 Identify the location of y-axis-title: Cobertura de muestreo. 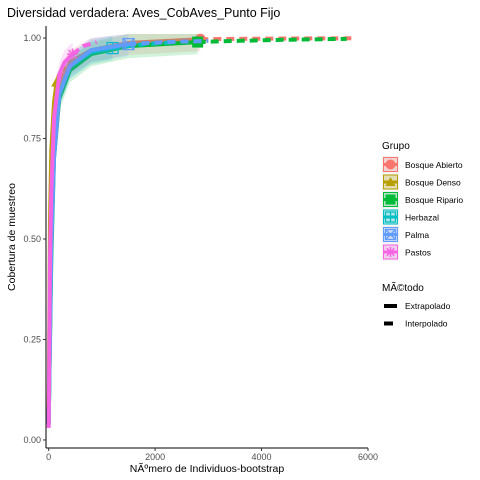
(12, 237).